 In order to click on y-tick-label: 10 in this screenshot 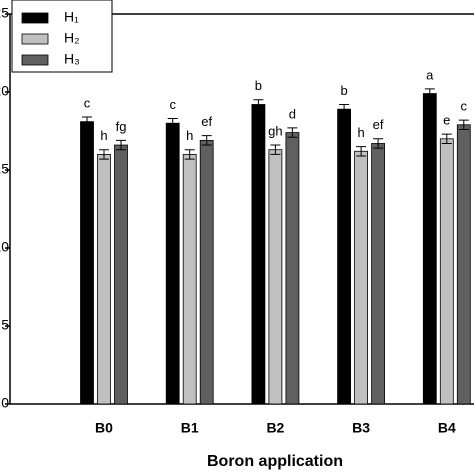, I will do `click(4, 247)`.